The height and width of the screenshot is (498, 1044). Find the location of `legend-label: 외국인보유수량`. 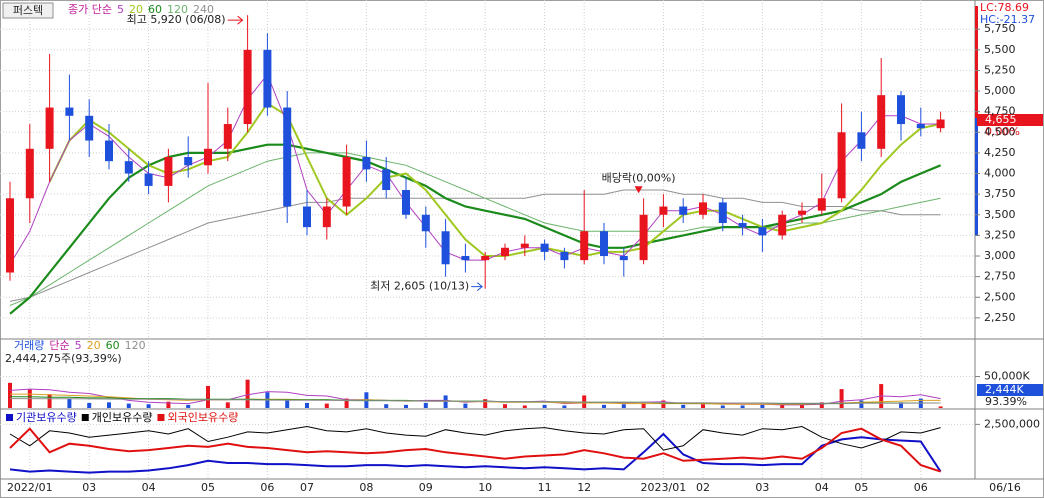

legend-label: 외국인보유수량 is located at coordinates (202, 417).